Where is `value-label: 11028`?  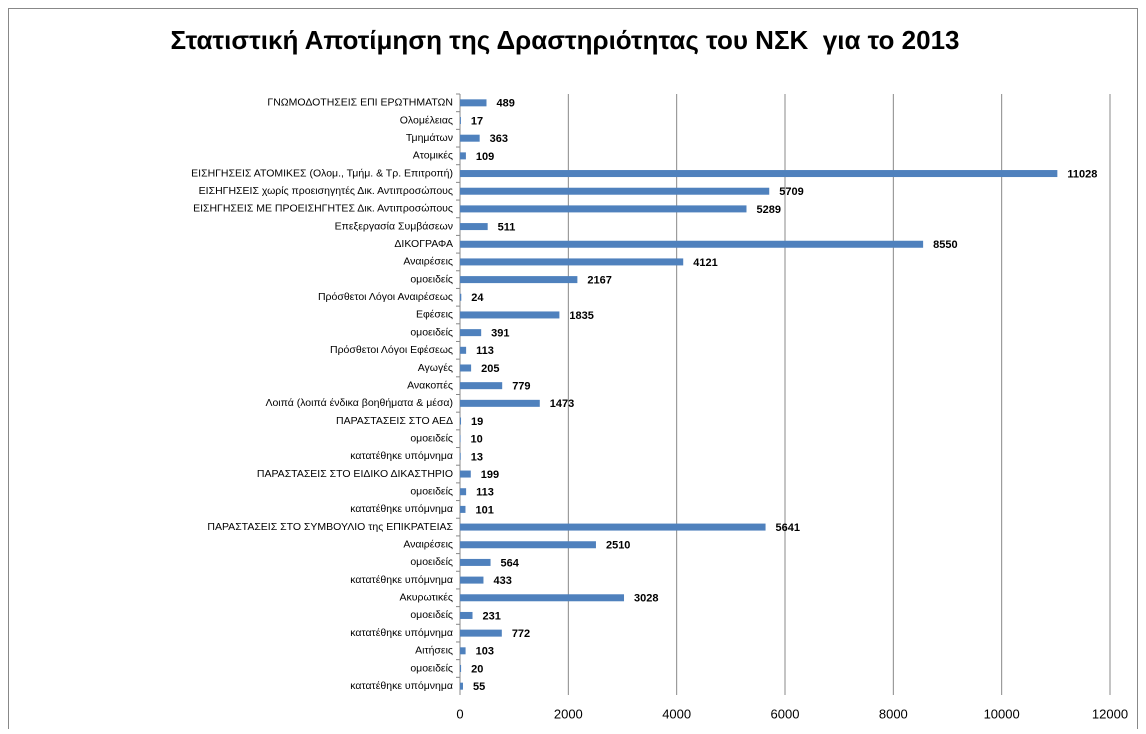 value-label: 11028 is located at coordinates (1082, 174).